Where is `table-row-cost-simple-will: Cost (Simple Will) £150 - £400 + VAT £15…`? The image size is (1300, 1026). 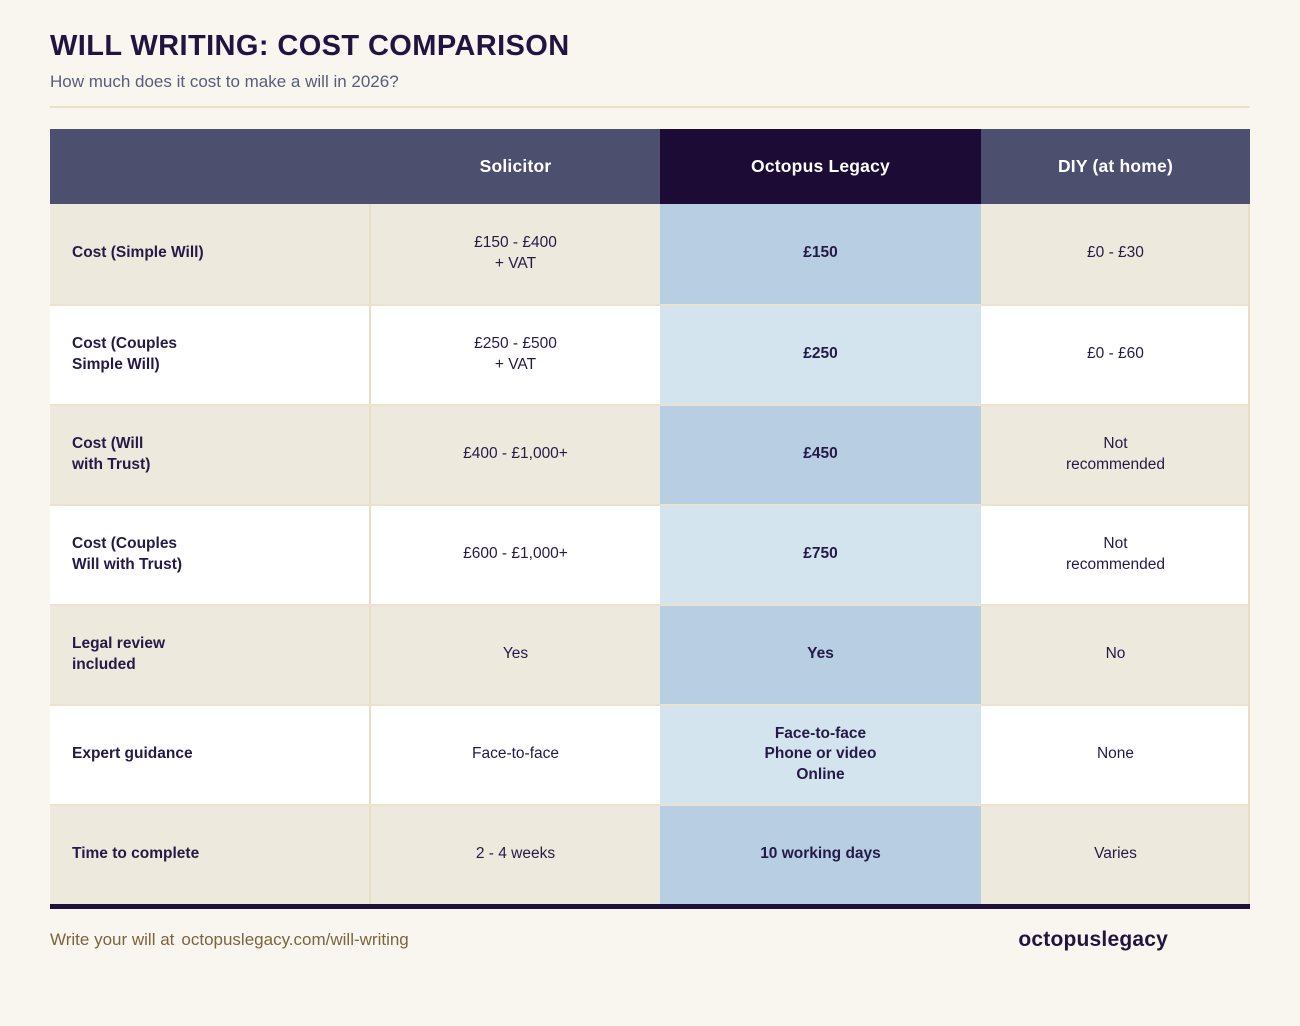
table-row-cost-simple-will: Cost (Simple Will) £150 - £400 + VAT £15… is located at coordinates (650, 253).